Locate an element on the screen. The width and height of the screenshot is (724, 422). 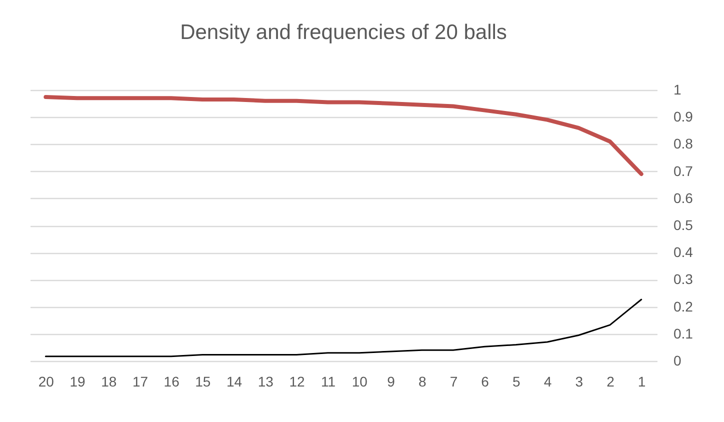
y-tick-label: 0.5 is located at coordinates (684, 225).